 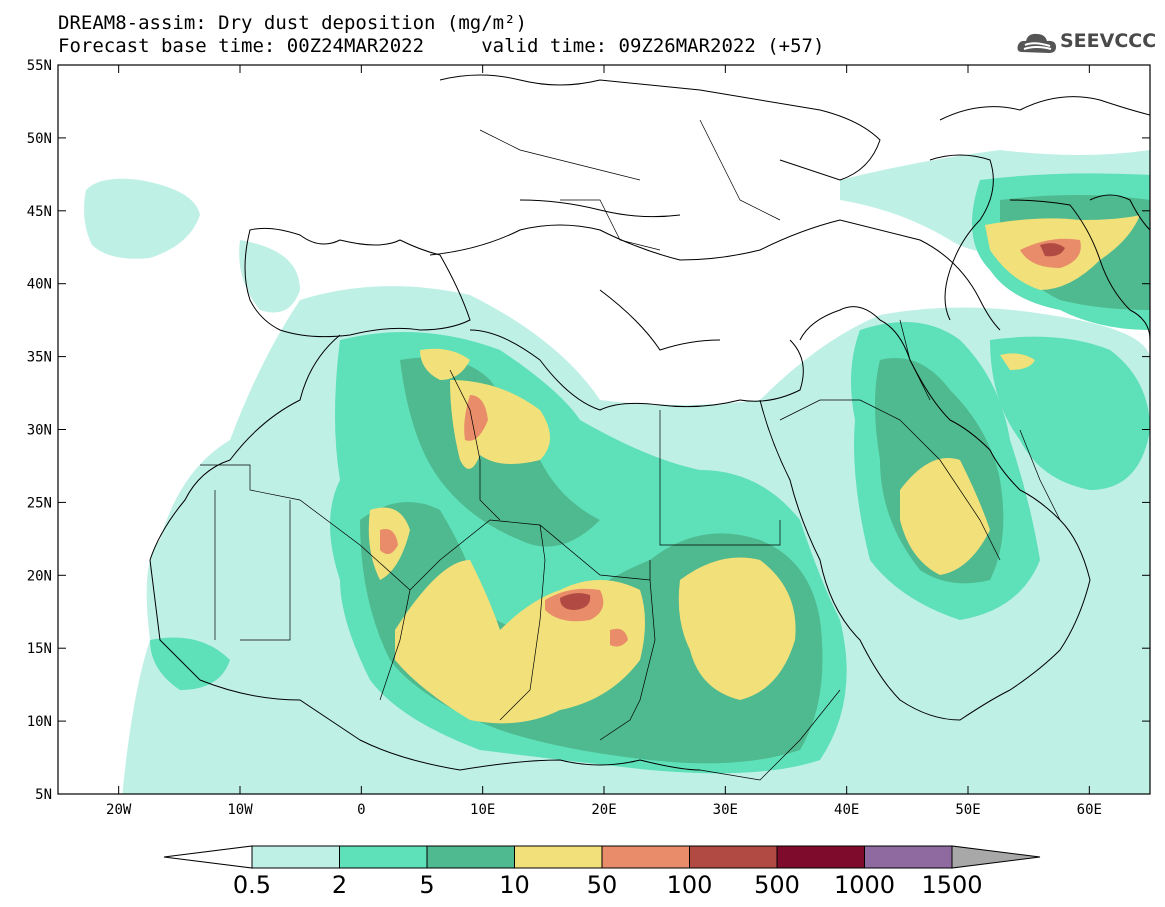 What do you see at coordinates (39, 358) in the screenshot?
I see `lat-tick-label: 35N` at bounding box center [39, 358].